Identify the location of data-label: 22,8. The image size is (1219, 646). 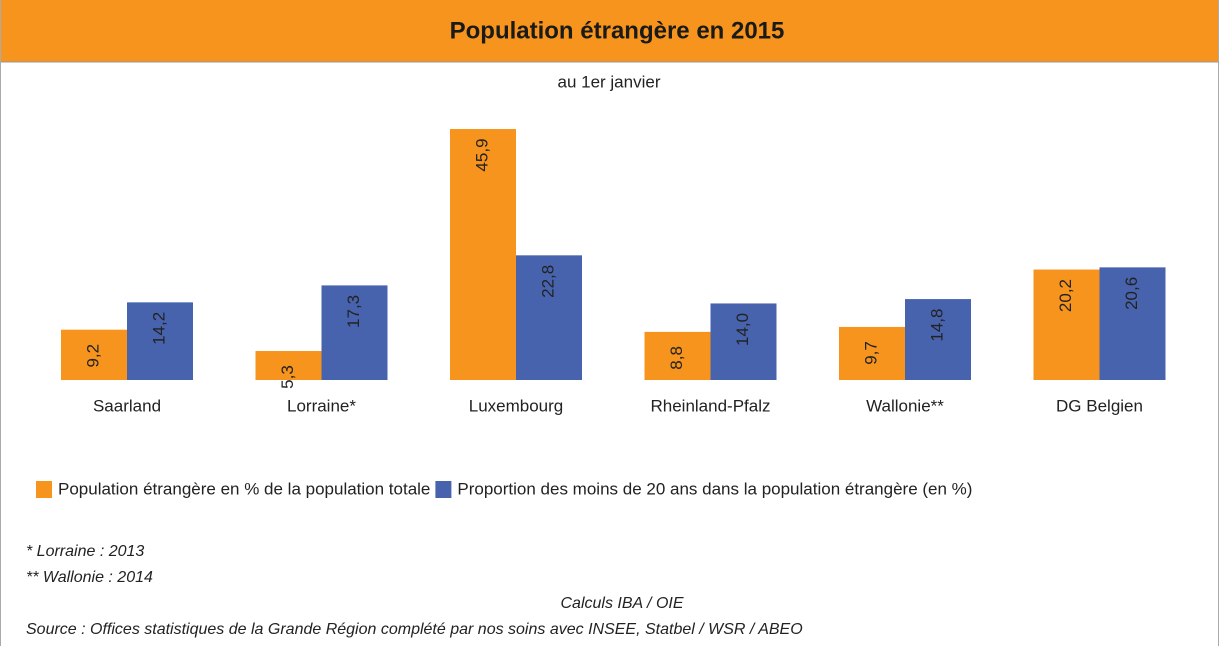
(547, 281).